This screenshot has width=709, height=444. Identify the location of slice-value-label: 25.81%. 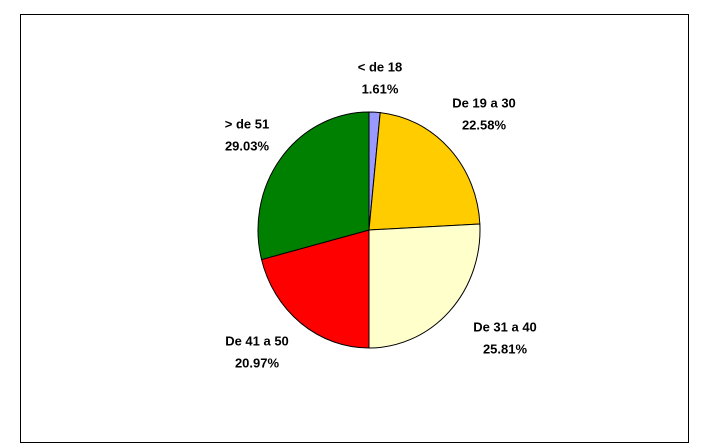
(505, 348).